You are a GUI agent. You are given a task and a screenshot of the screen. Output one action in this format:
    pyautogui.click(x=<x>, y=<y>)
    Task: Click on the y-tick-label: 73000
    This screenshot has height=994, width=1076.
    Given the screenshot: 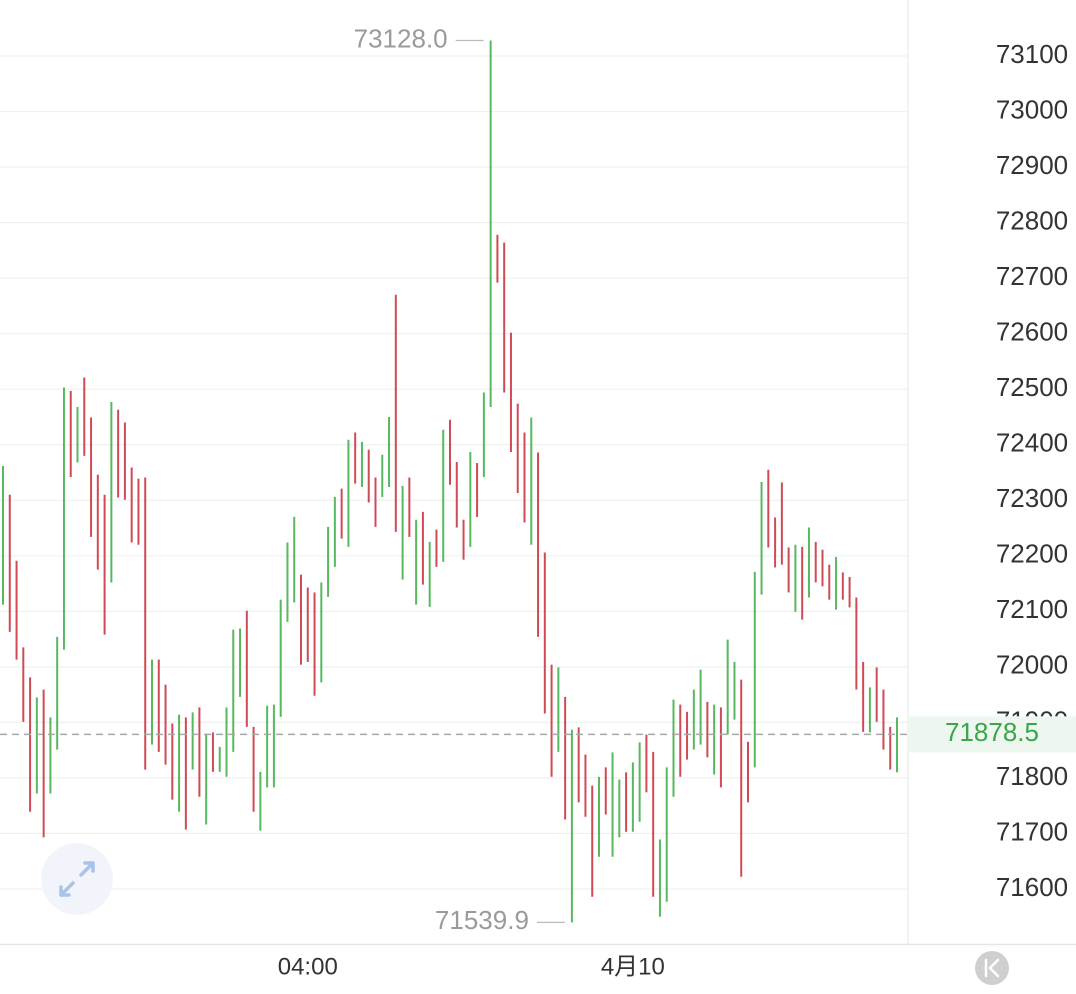 What is the action you would take?
    pyautogui.click(x=1032, y=109)
    